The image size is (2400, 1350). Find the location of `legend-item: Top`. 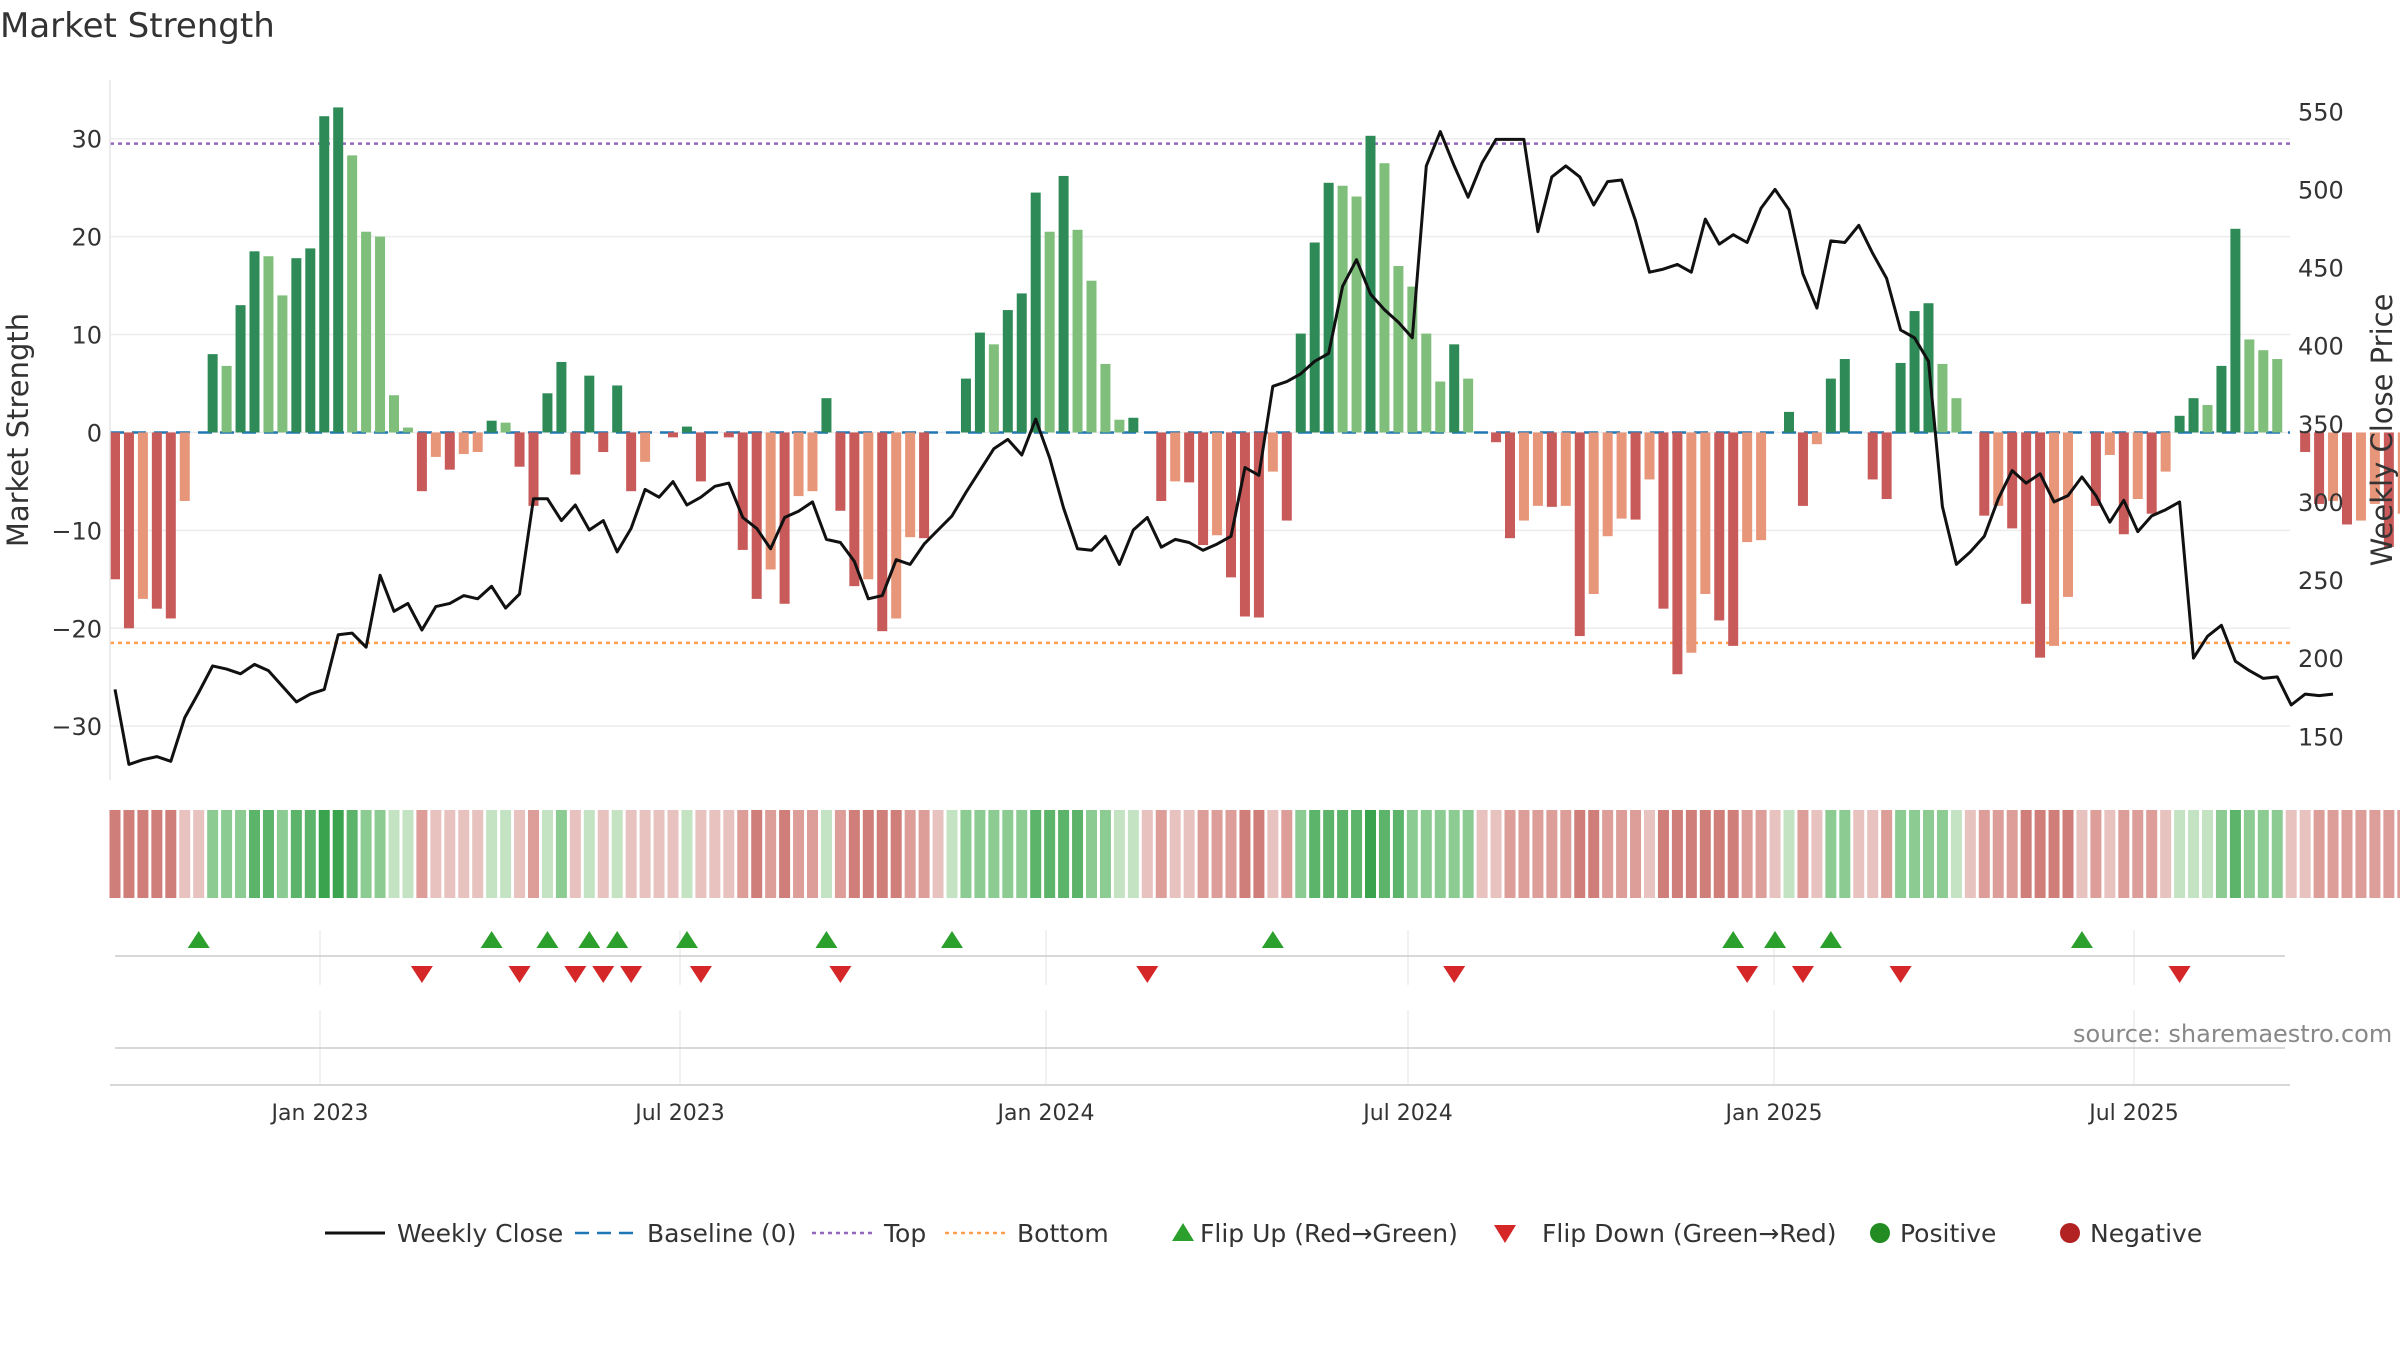

legend-item: Top is located at coordinates (869, 1233).